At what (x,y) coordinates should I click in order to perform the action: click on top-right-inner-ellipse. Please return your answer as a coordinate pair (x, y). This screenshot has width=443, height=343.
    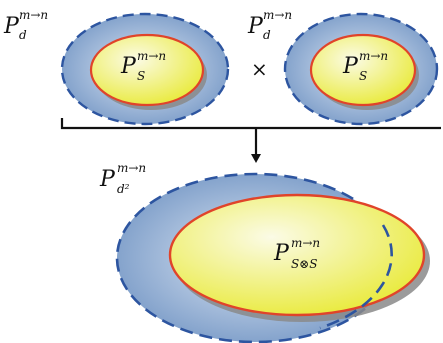
    Looking at the image, I should click on (363, 70).